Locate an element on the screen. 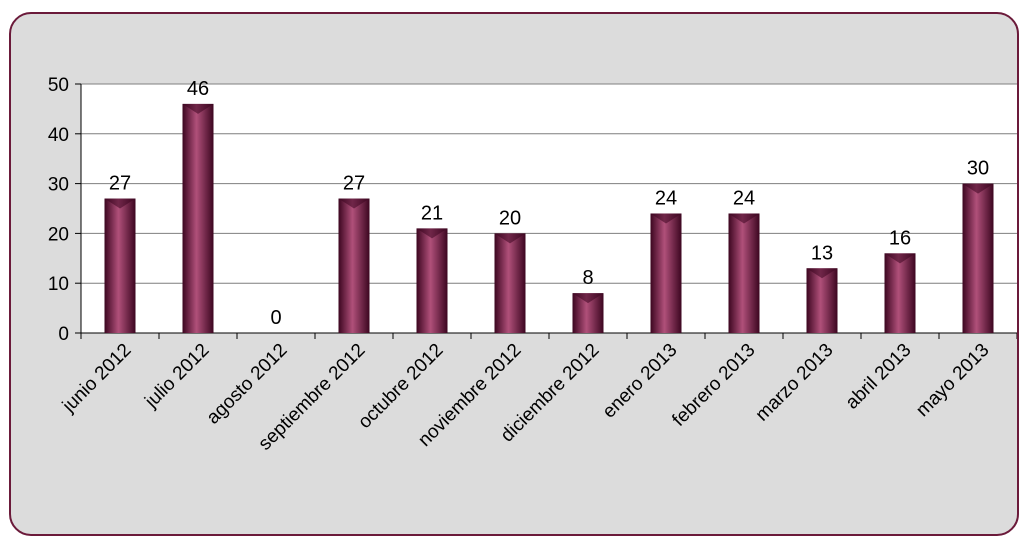 The image size is (1030, 542). data-label: 46 is located at coordinates (198, 89).